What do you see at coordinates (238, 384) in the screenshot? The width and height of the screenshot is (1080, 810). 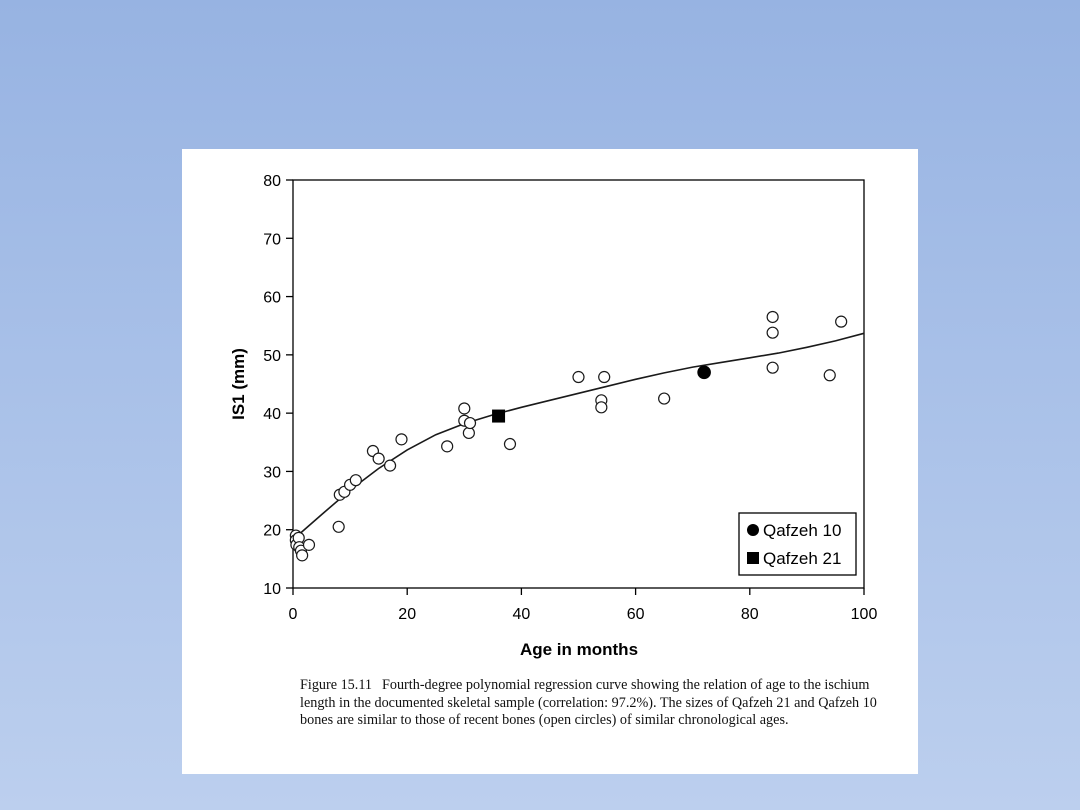 I see `y-axis-title: IS1 (mm)` at bounding box center [238, 384].